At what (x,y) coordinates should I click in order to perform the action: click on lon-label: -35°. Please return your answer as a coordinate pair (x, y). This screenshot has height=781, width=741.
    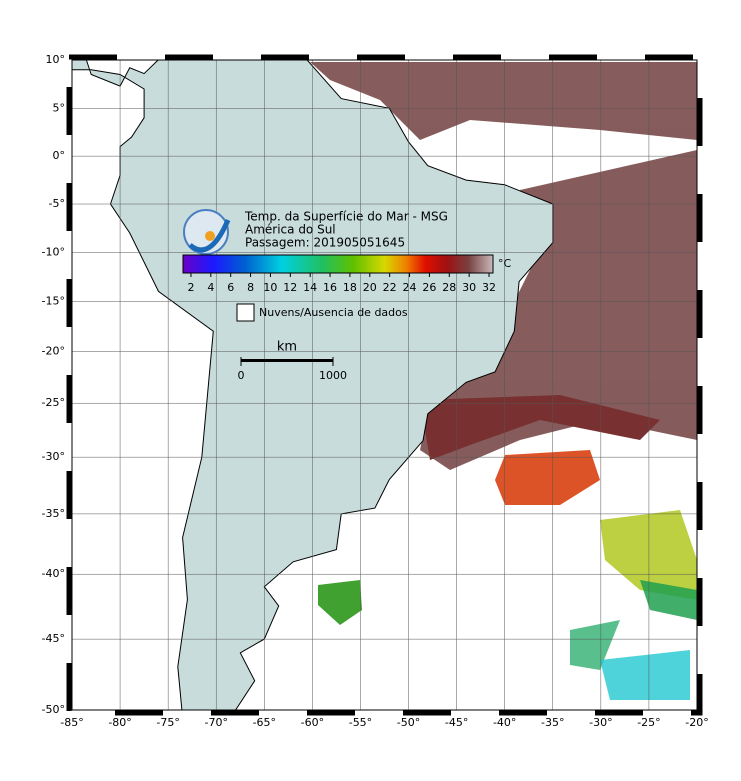
    Looking at the image, I should click on (552, 722).